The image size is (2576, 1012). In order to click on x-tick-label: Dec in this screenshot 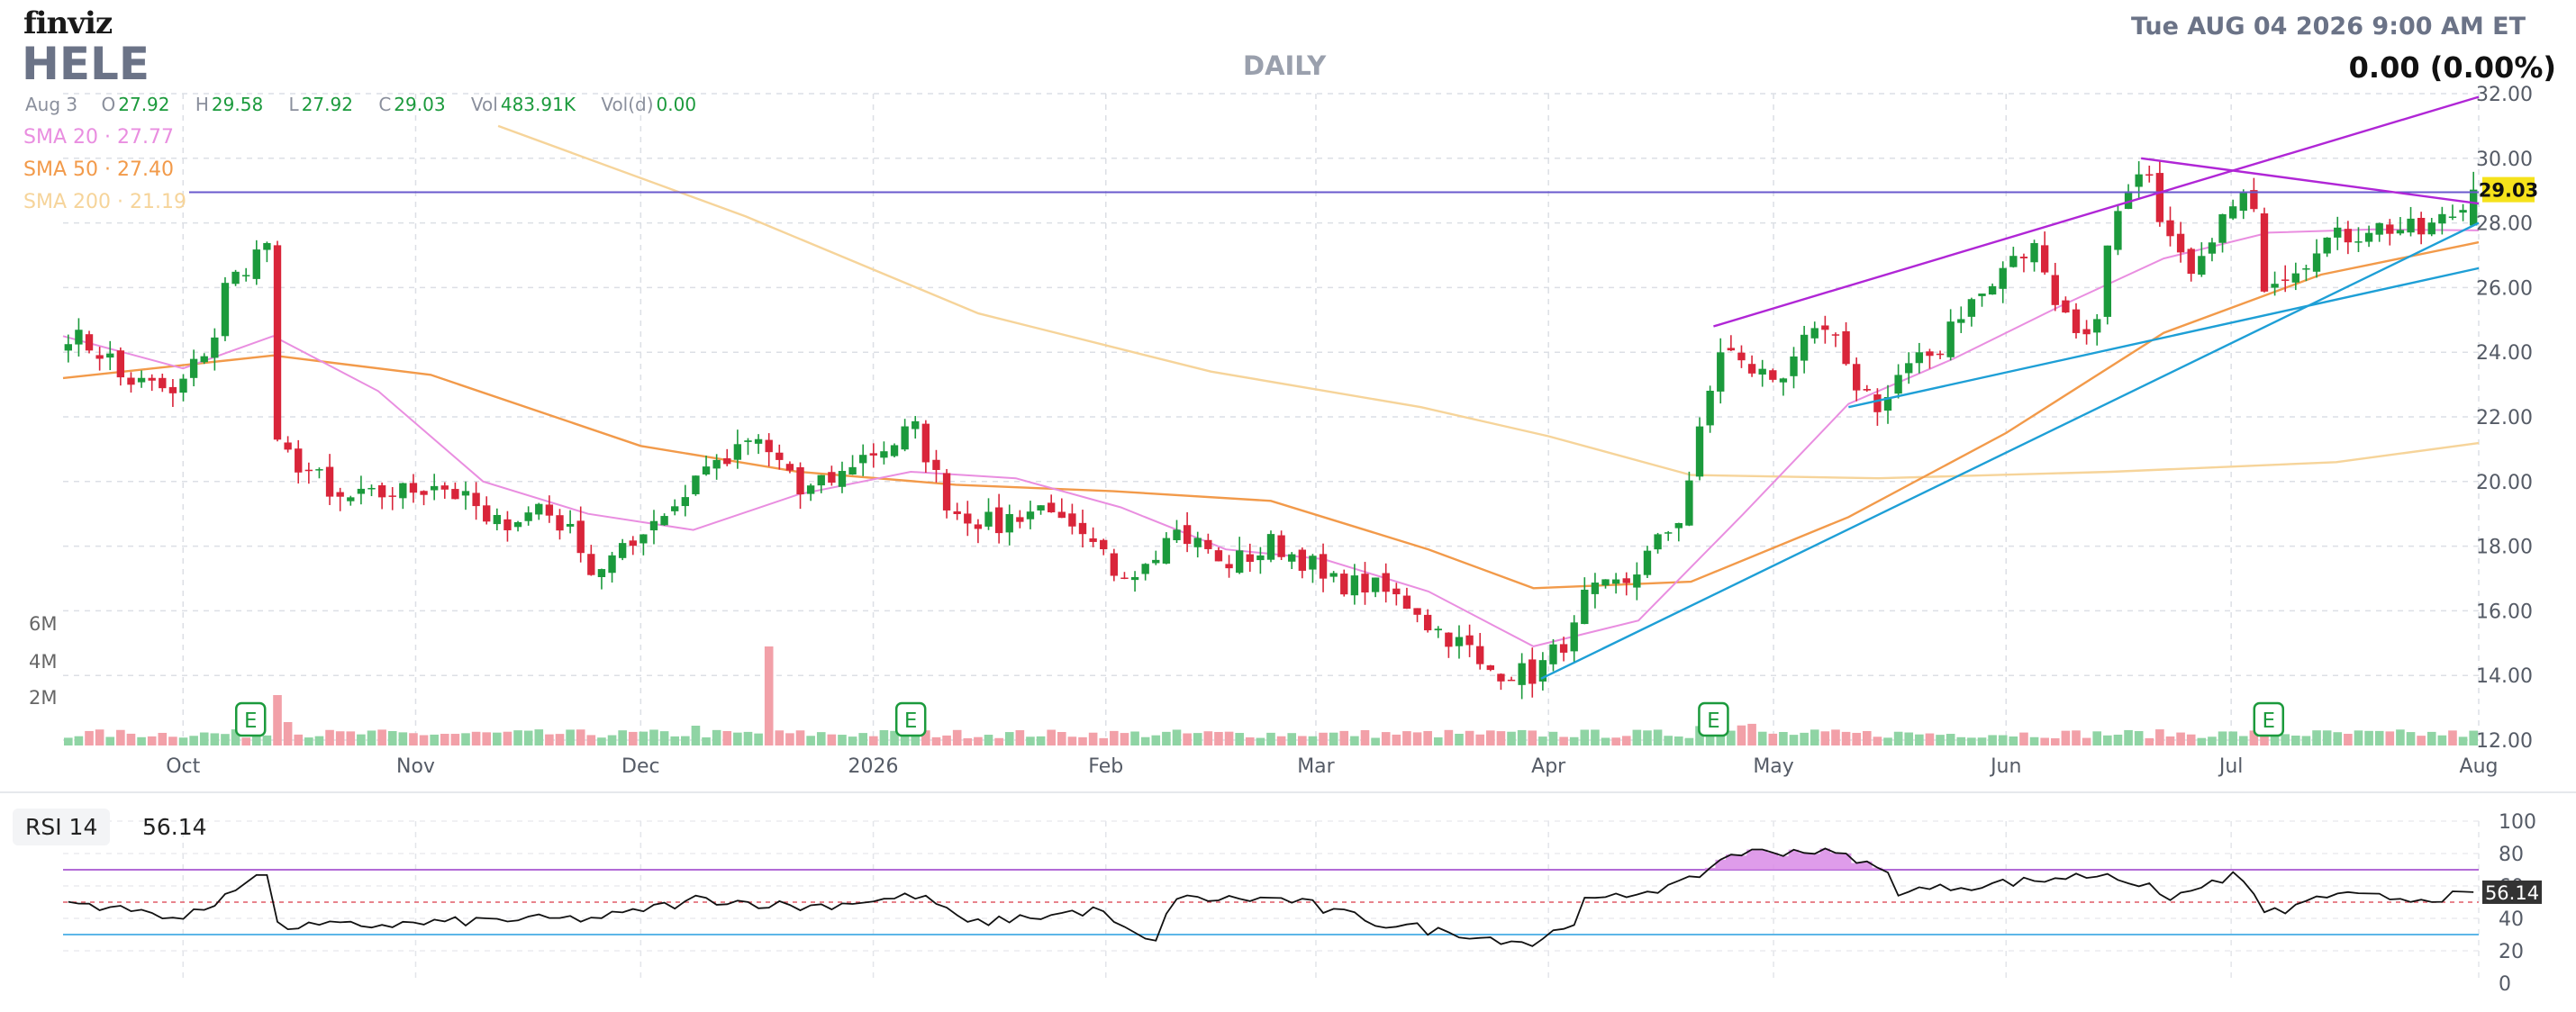, I will do `click(640, 766)`.